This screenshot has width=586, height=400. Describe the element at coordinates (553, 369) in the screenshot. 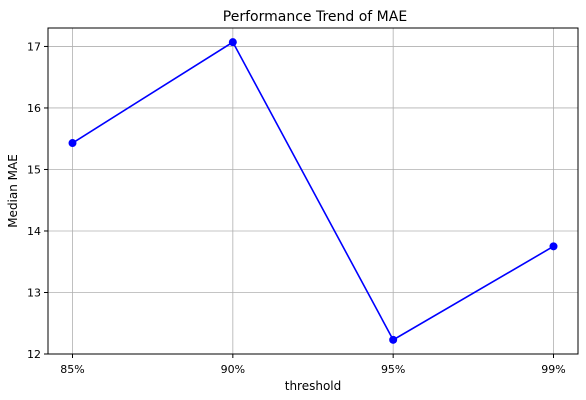

I see `x-tick-label: 99%` at that location.